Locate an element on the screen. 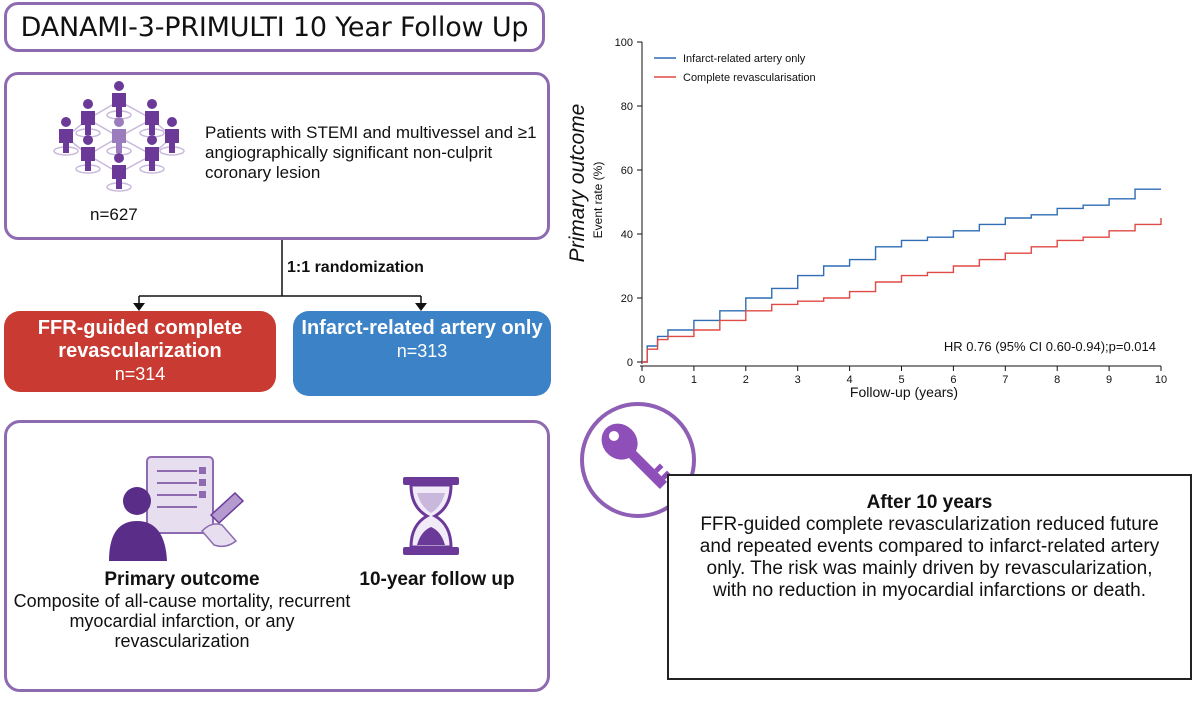 This screenshot has width=1199, height=717. x-tick-label: 8 is located at coordinates (1057, 380).